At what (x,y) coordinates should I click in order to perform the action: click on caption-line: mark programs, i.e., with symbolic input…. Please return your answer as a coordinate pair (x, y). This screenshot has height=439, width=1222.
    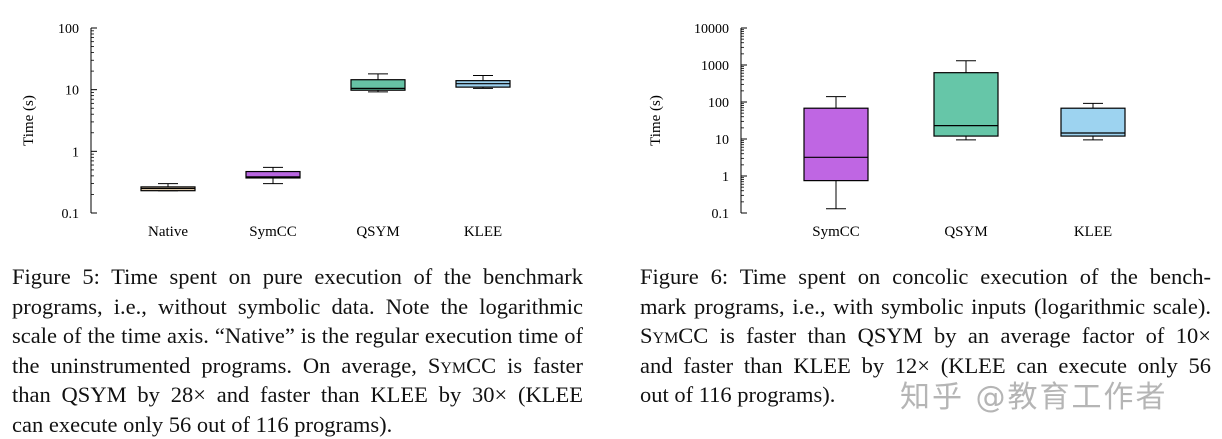
    Looking at the image, I should click on (925, 307).